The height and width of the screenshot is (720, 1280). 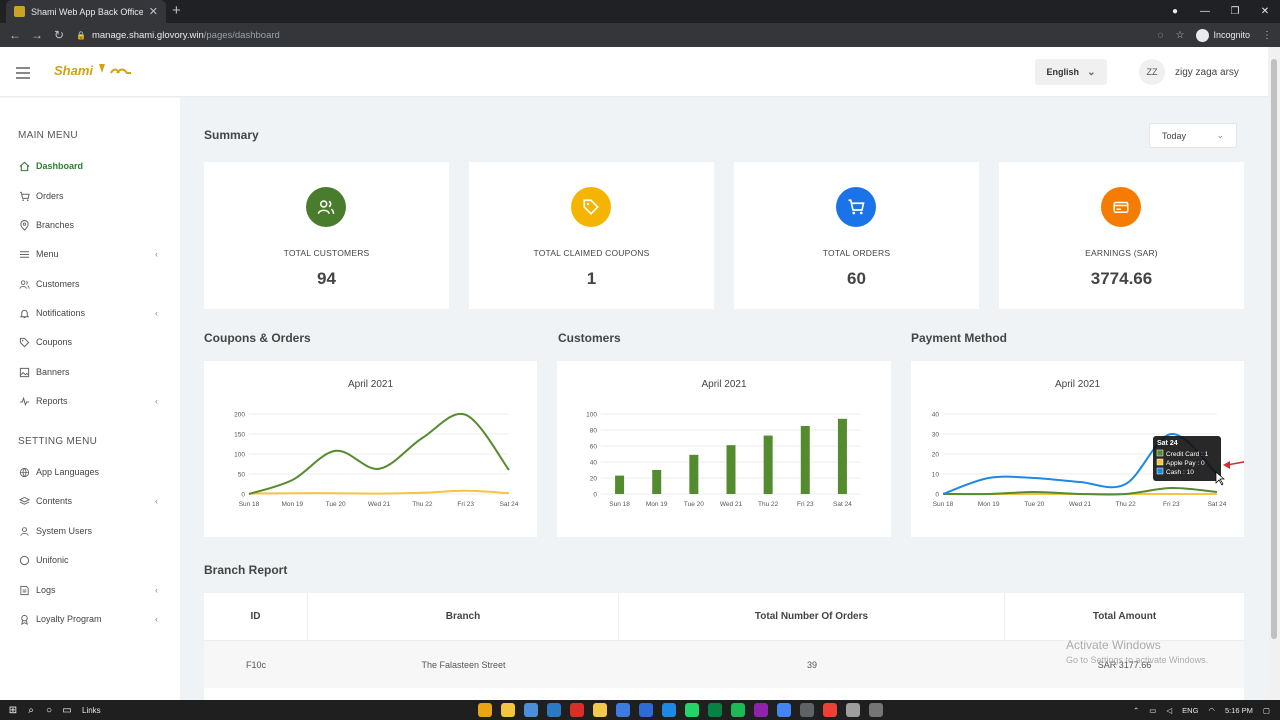 I want to click on period-select: Today ⌄, so click(x=1193, y=135).